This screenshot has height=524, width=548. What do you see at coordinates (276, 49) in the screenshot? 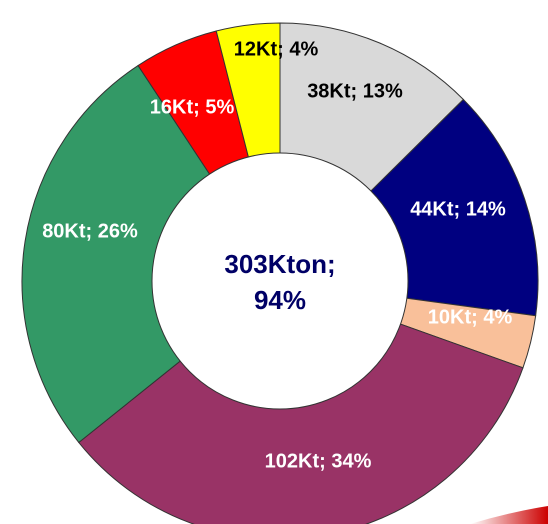
I see `data-label: 12Kt; 4%` at bounding box center [276, 49].